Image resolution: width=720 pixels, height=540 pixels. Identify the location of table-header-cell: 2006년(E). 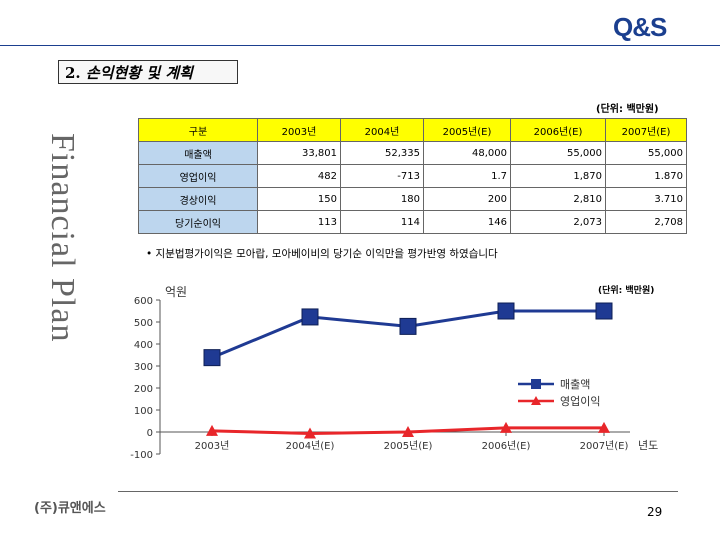
(558, 130).